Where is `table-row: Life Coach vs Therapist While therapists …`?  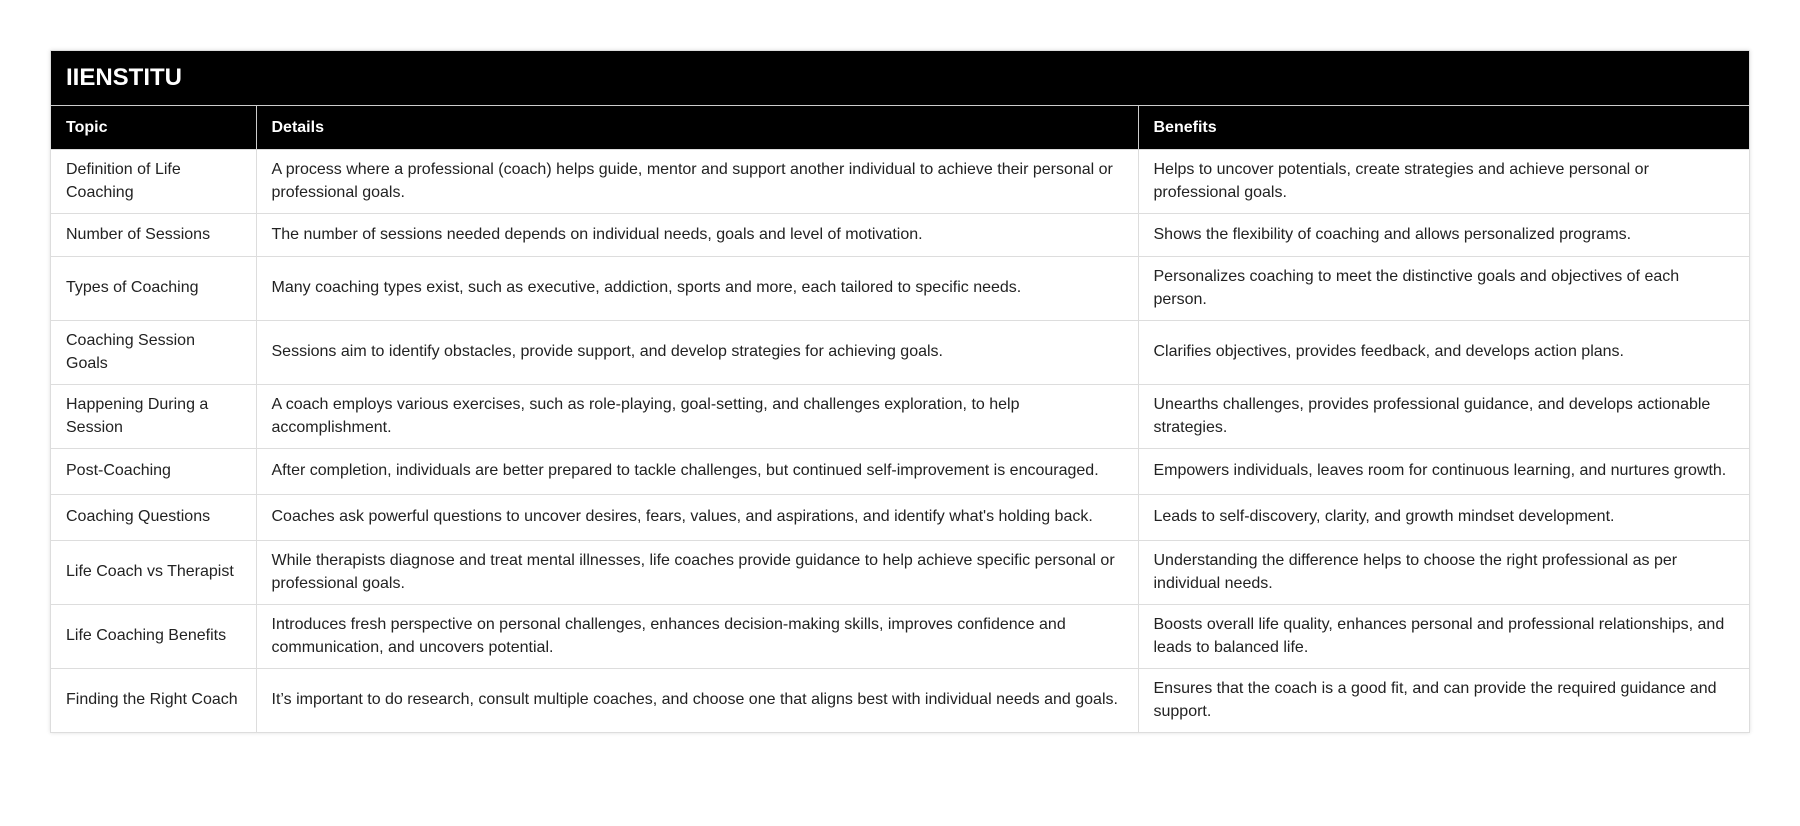 table-row: Life Coach vs Therapist While therapists … is located at coordinates (900, 572).